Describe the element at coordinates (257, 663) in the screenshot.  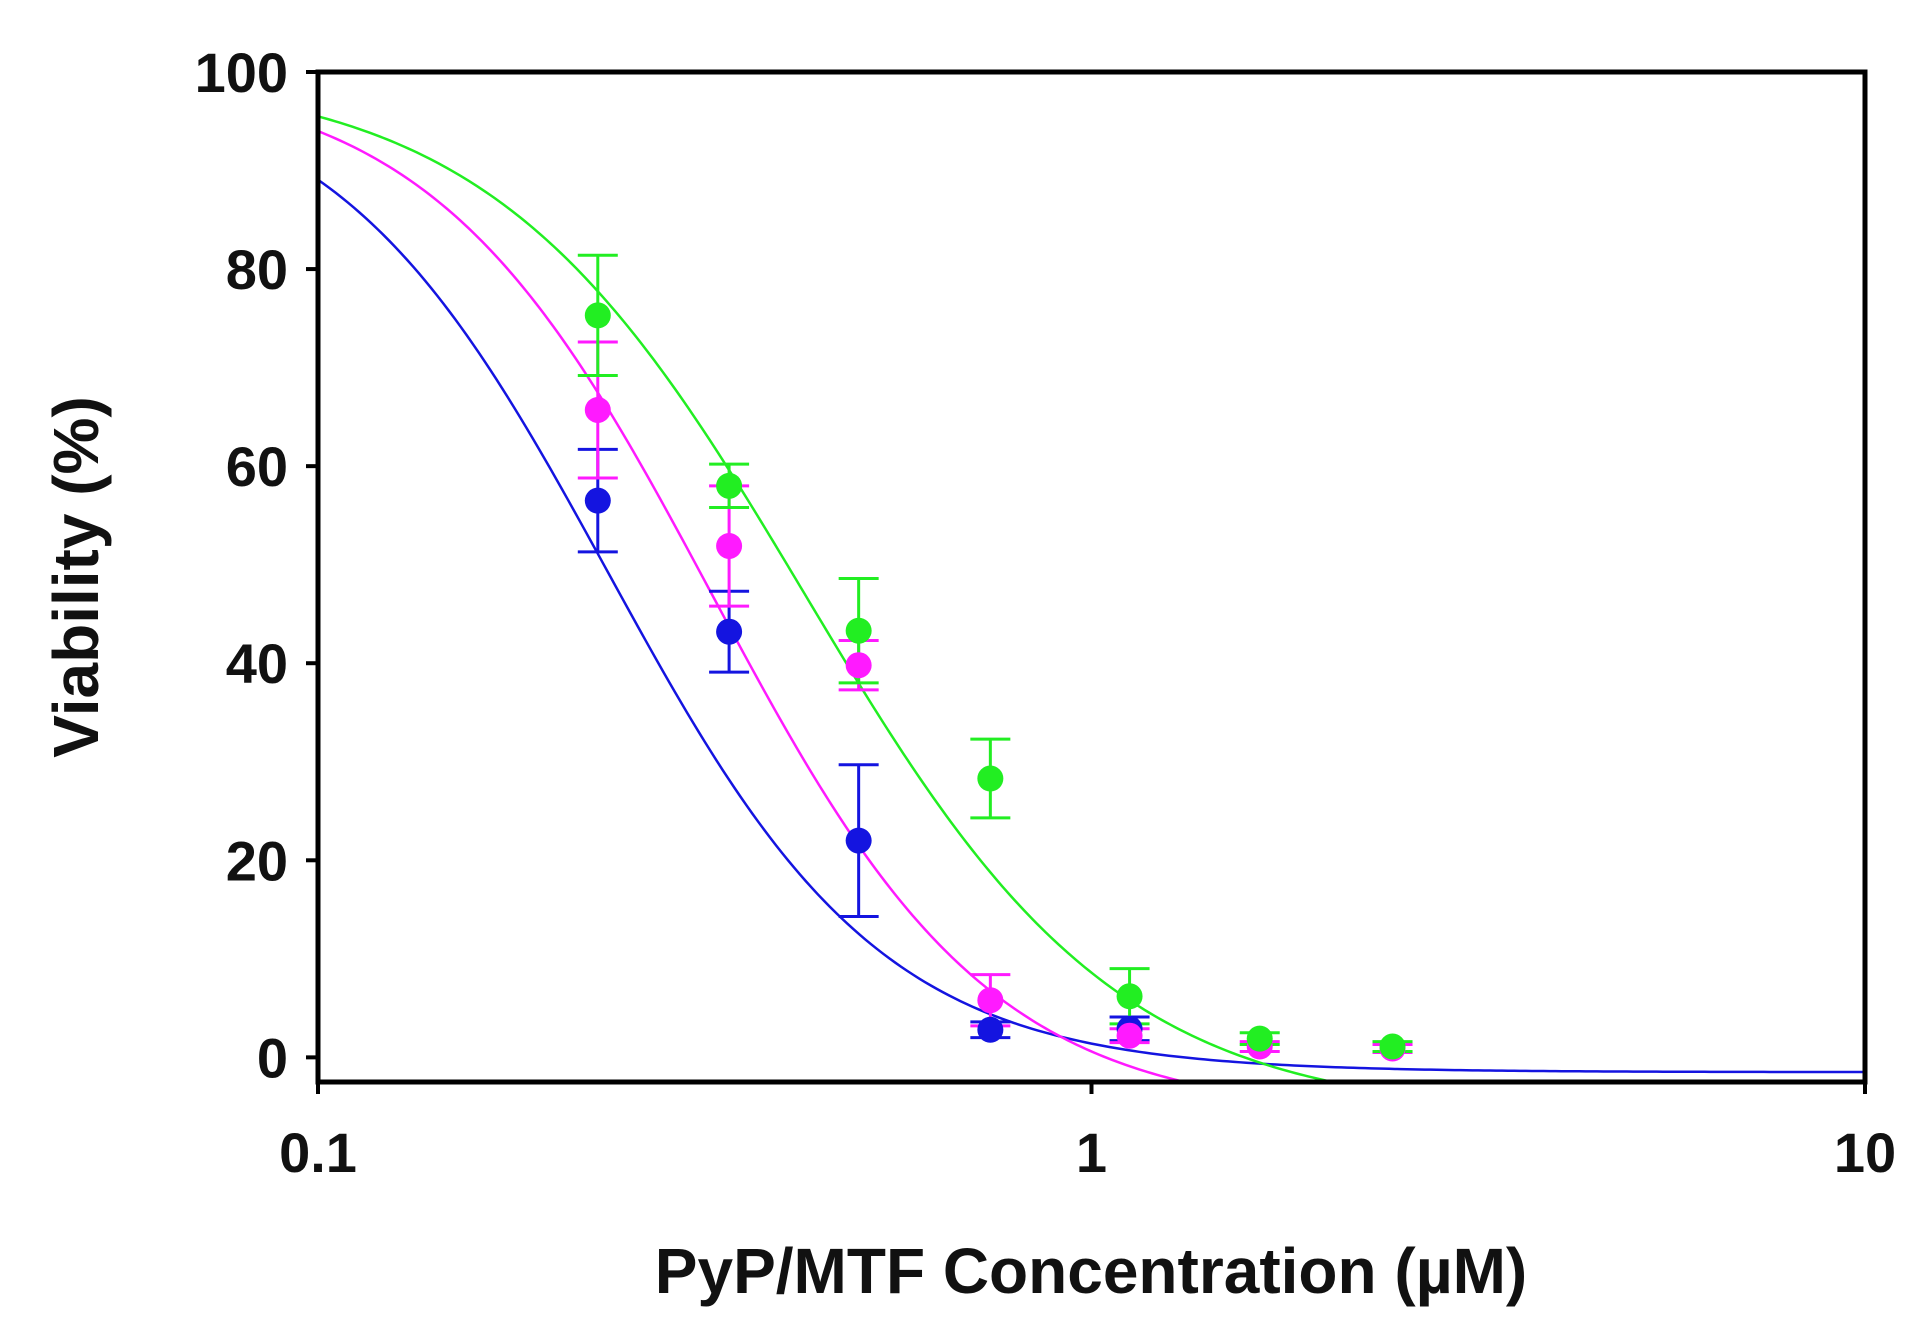
I see `y-tick-label: 40` at that location.